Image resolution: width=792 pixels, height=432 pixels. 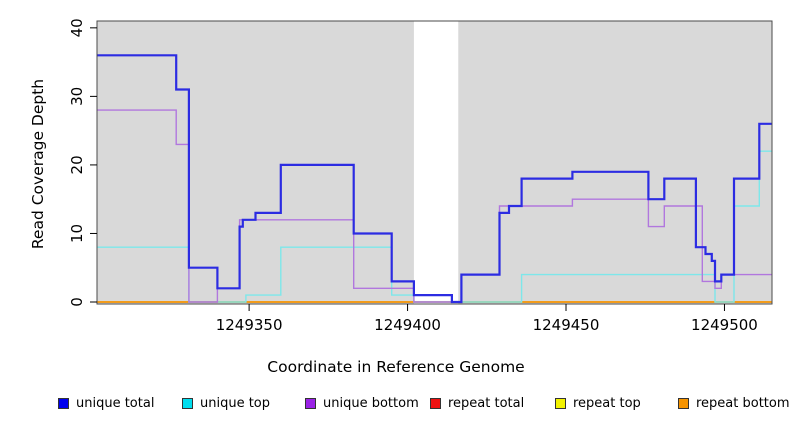 I want to click on x-axis-tick-label: 1249450, so click(x=566, y=325).